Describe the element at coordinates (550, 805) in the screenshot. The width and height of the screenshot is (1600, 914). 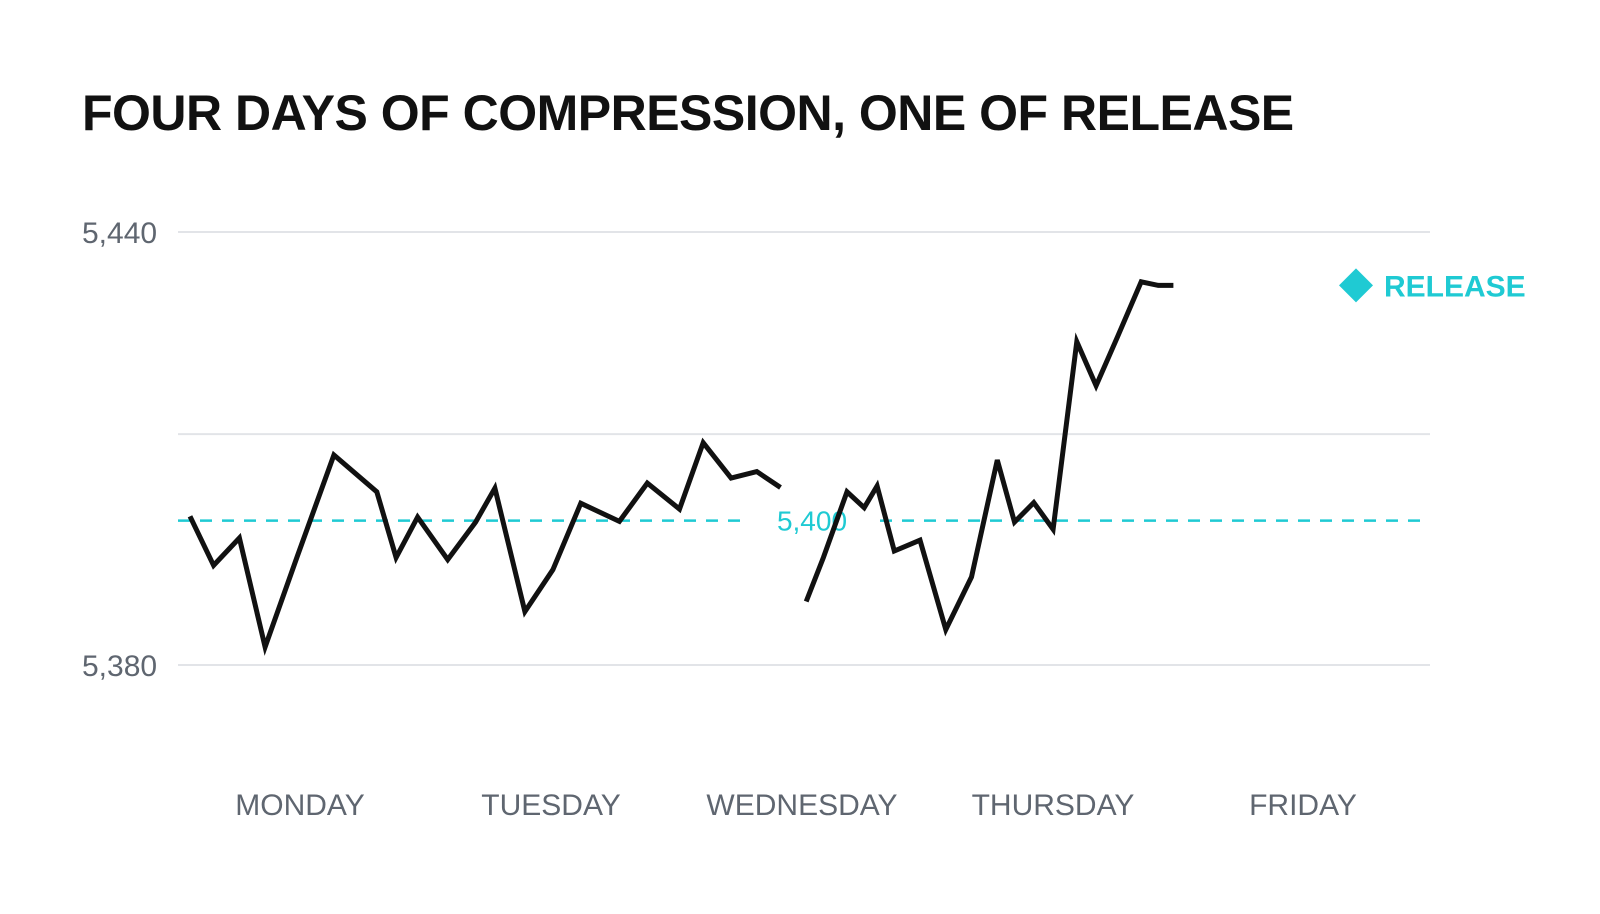
I see `x-tick-label: TUESDAY` at that location.